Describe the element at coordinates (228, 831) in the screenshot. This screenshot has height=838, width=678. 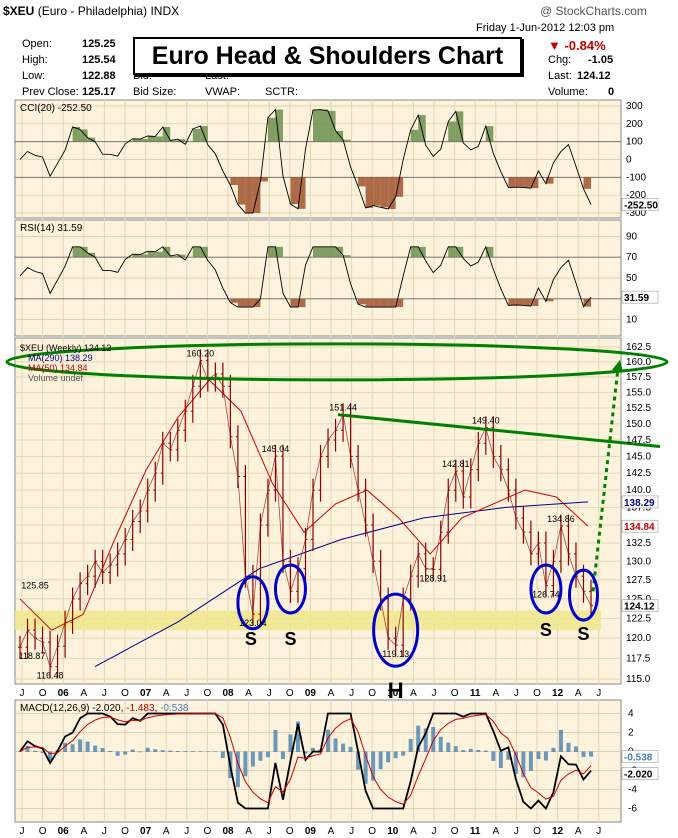
I see `x-tick-label-bottom: 08` at that location.